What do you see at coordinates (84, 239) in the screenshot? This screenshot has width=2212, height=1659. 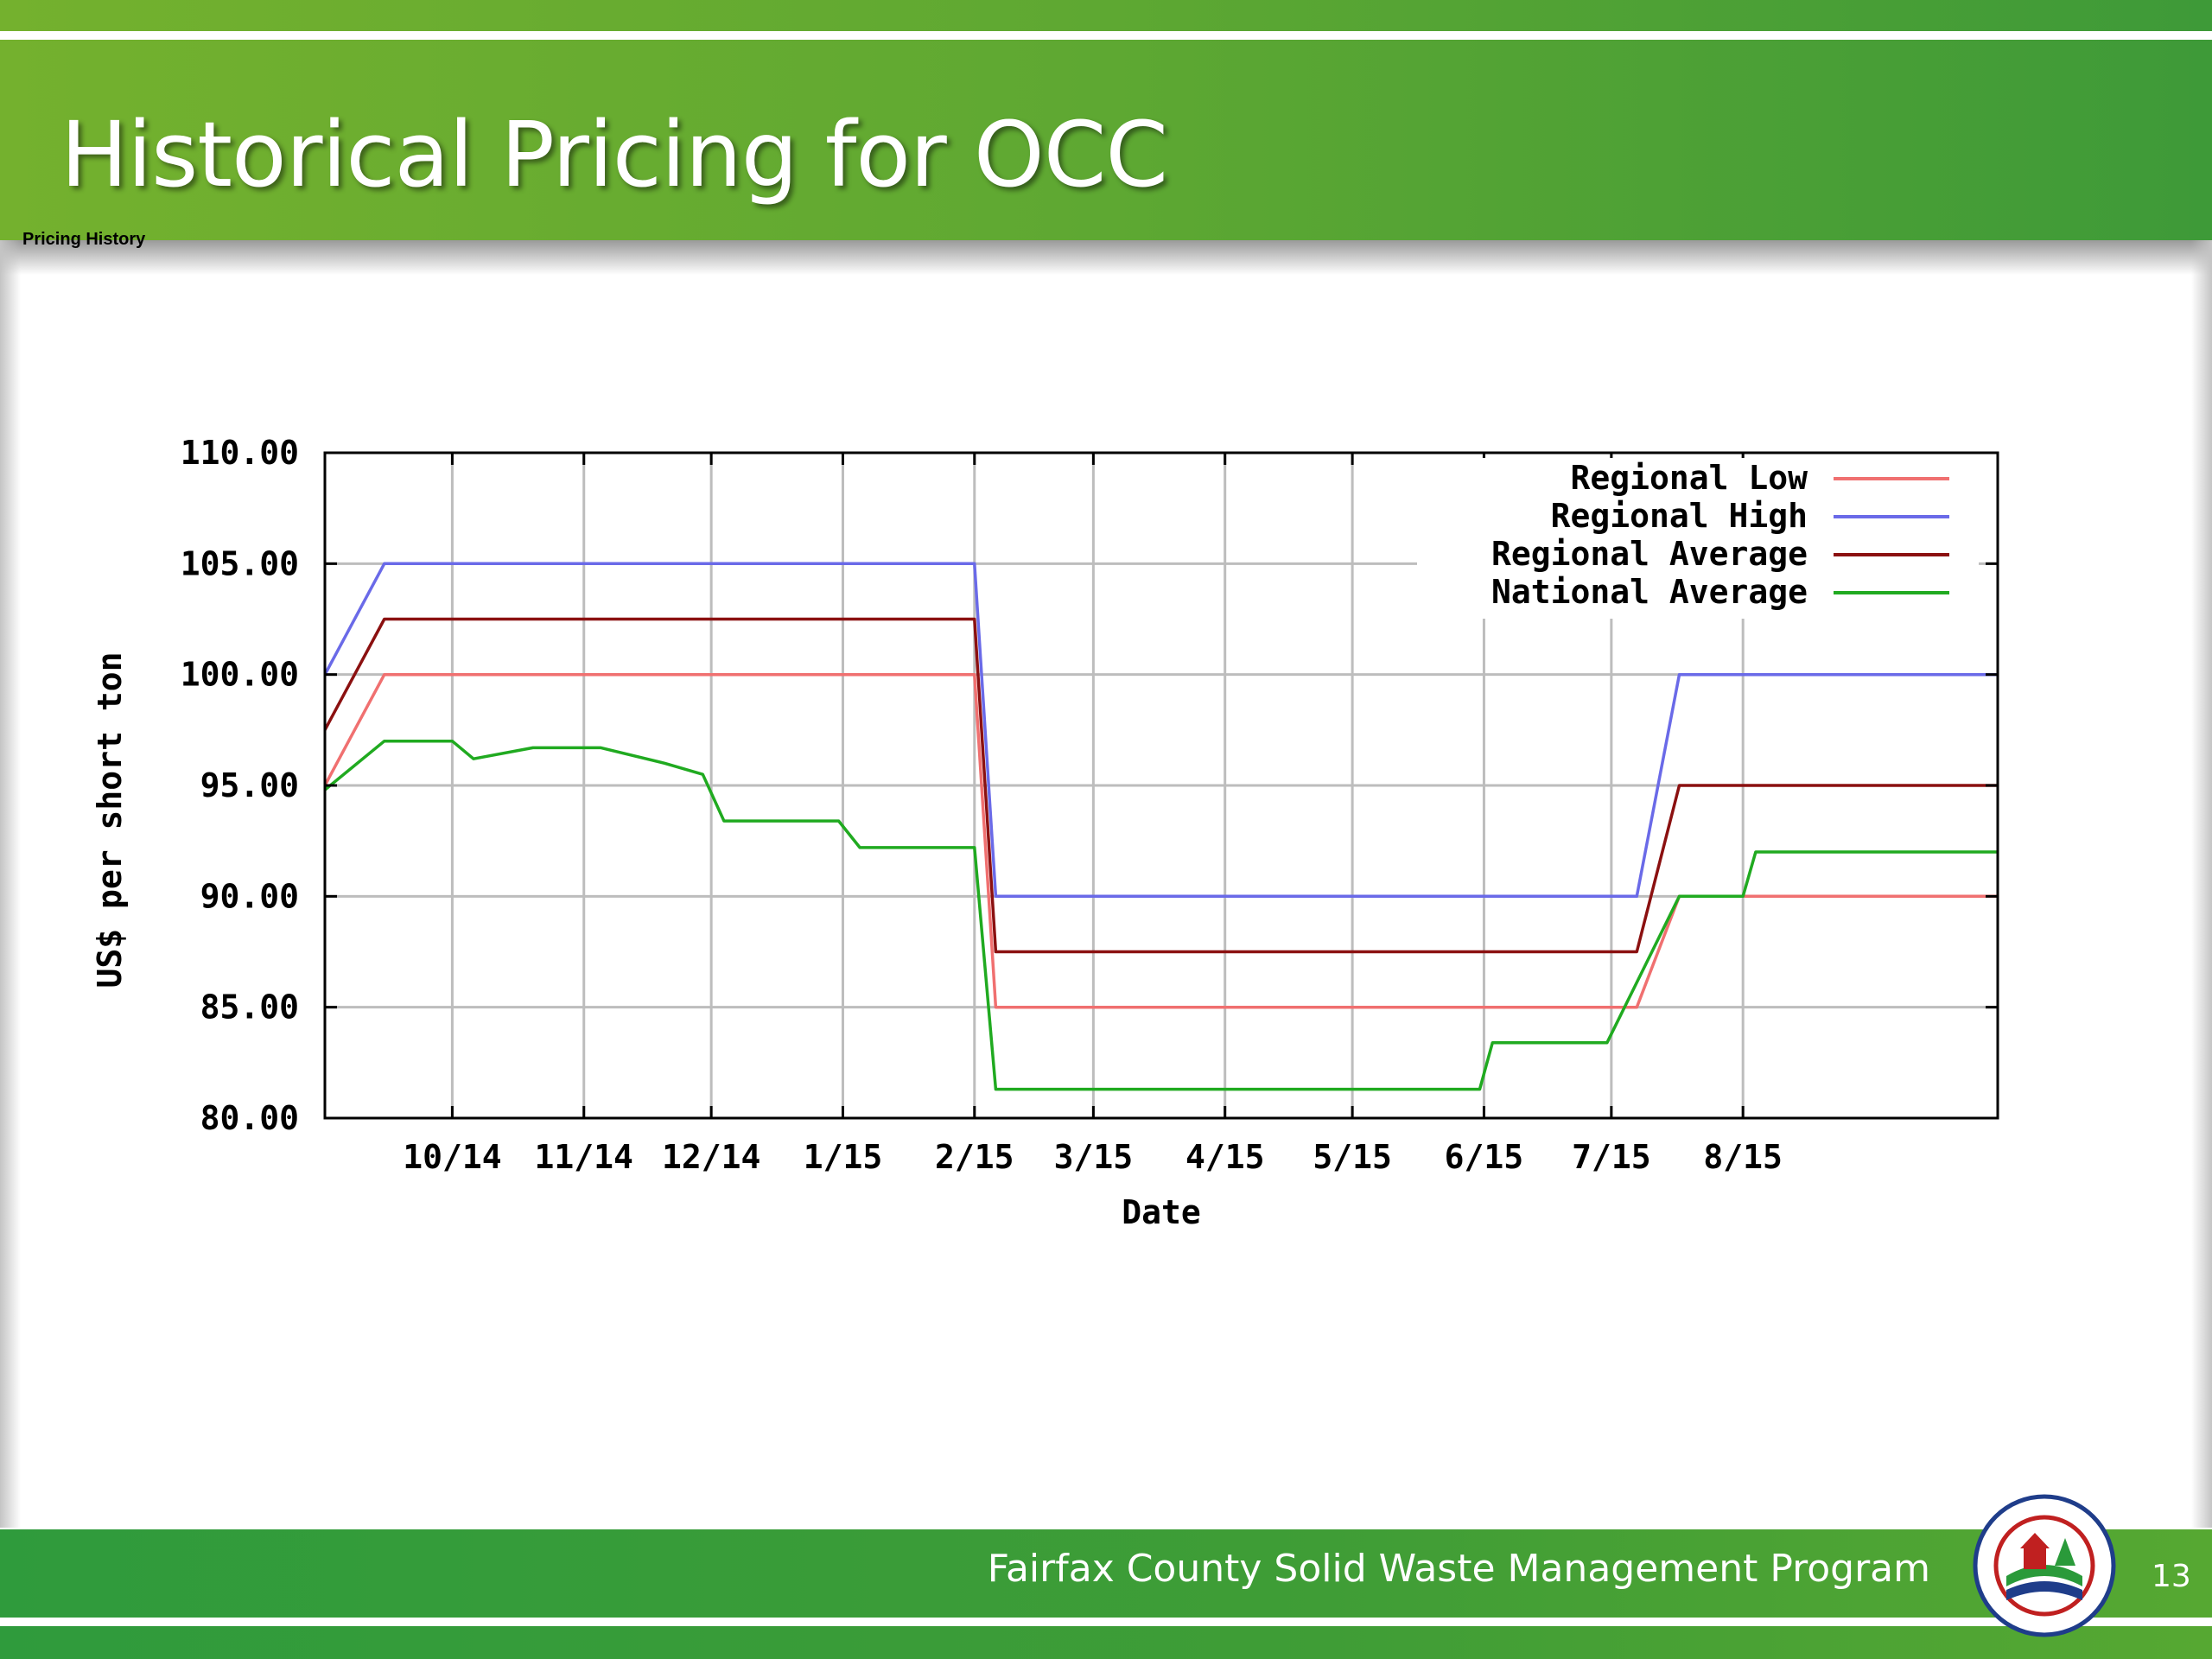 I see `chart-subtitle: Pricing History` at bounding box center [84, 239].